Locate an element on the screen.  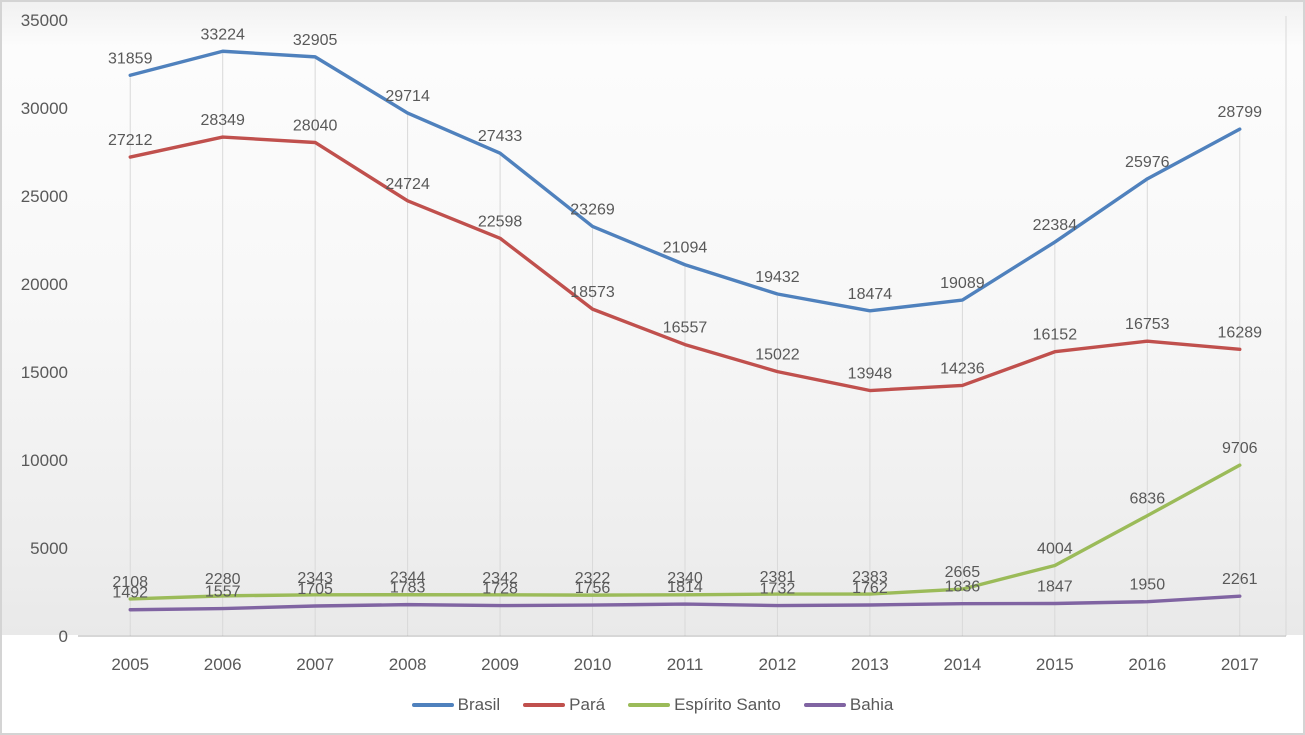
data-label: 1814 is located at coordinates (685, 587).